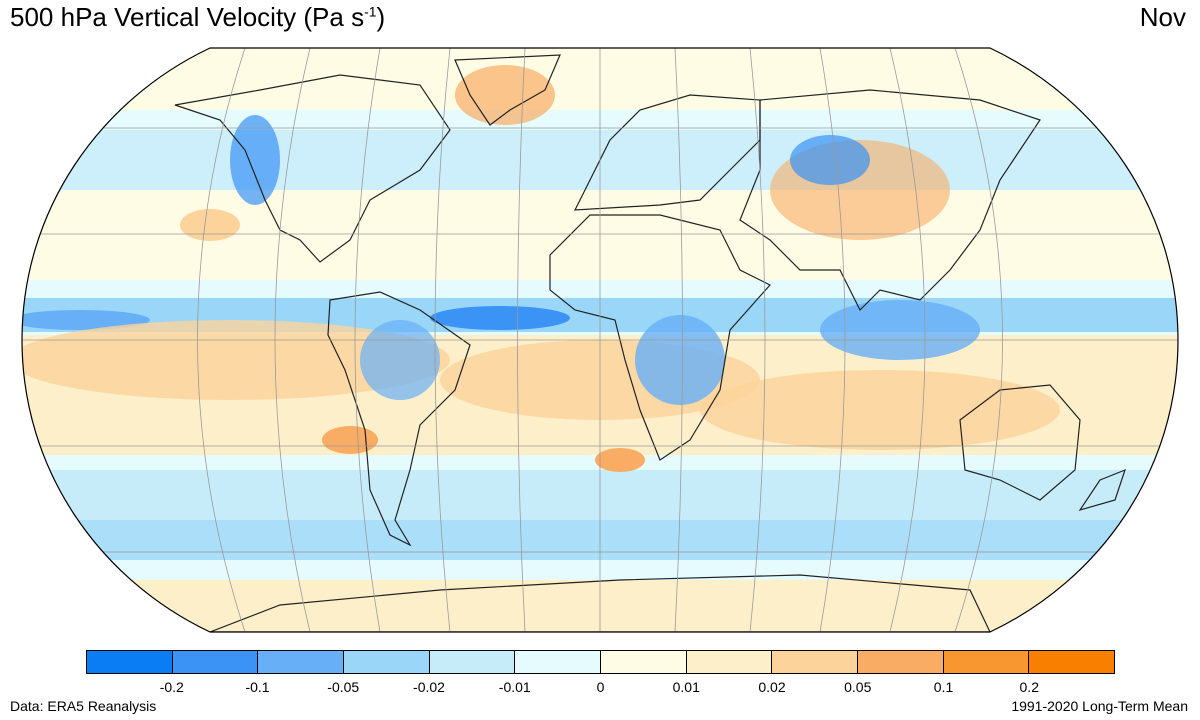  Describe the element at coordinates (880, 410) in the screenshot. I see `indian-ocean-high` at that location.